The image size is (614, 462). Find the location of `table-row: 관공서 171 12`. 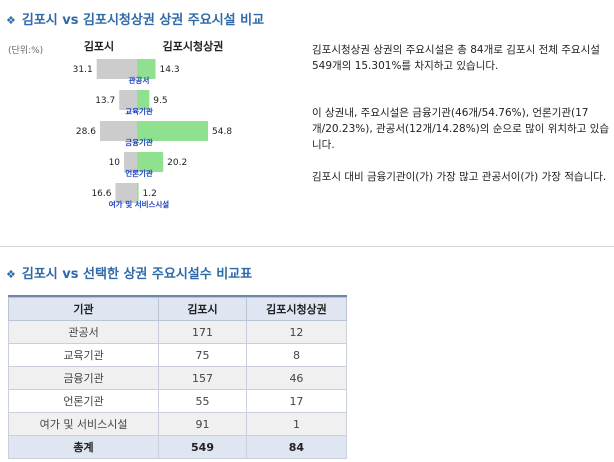

table-row: 관공서 171 12 is located at coordinates (177, 332).